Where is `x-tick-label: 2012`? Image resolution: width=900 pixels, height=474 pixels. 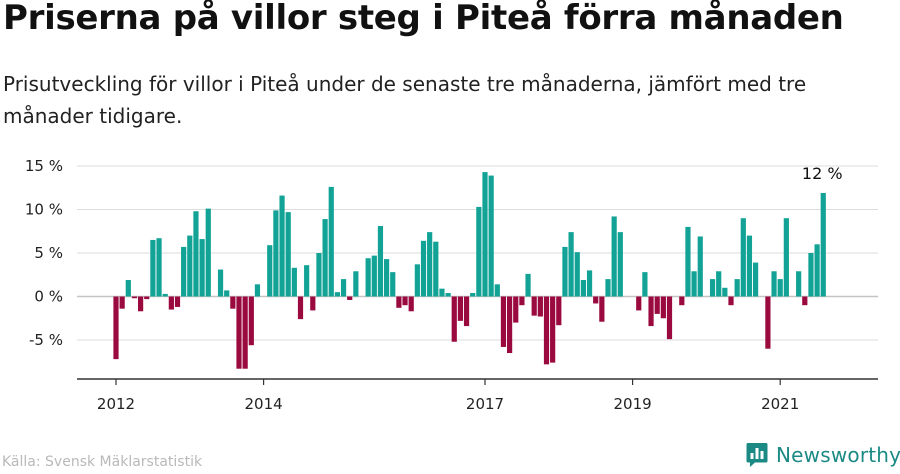
x-tick-label: 2012 is located at coordinates (116, 404).